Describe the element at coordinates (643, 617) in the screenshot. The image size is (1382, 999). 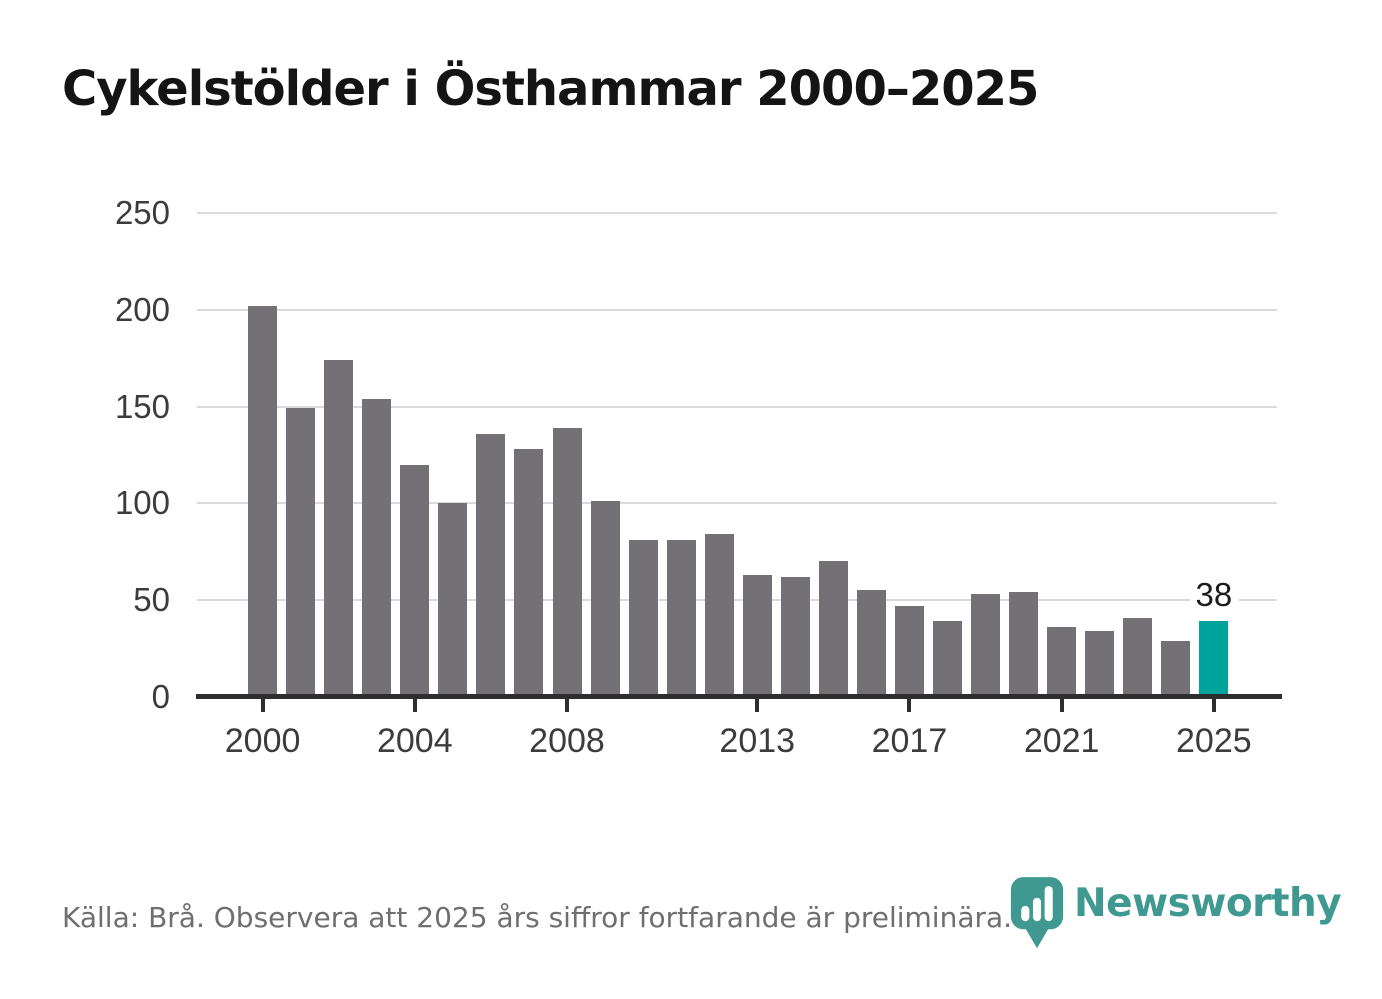
I see `bar-2010` at that location.